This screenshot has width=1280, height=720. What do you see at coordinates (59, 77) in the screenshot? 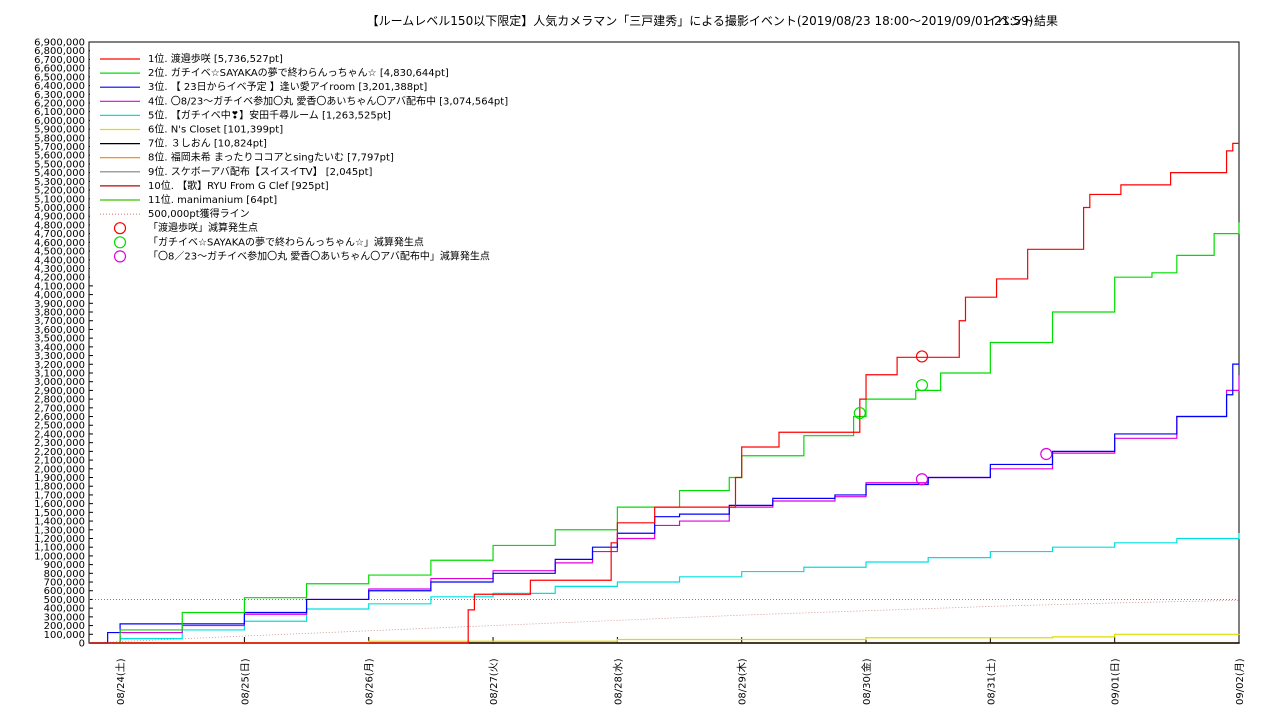
I see `y-tick-label: 6,500,000` at bounding box center [59, 77].